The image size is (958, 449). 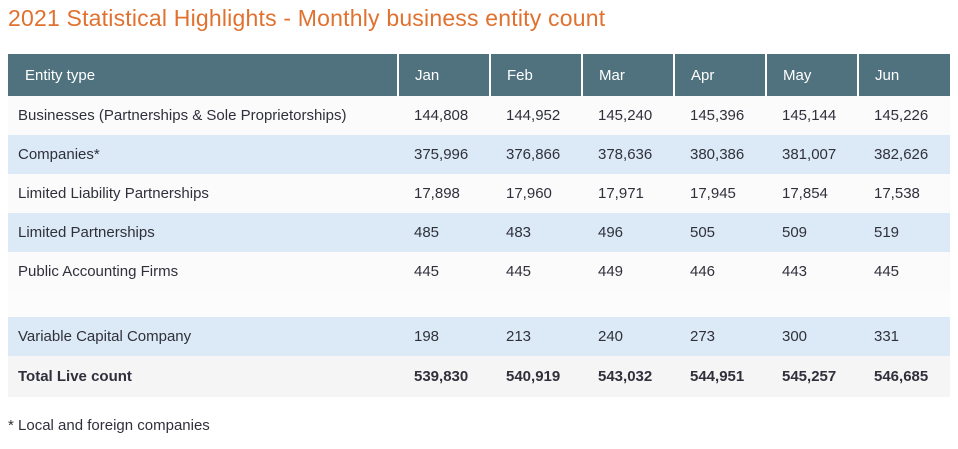 I want to click on value-cell: 496, so click(x=628, y=232).